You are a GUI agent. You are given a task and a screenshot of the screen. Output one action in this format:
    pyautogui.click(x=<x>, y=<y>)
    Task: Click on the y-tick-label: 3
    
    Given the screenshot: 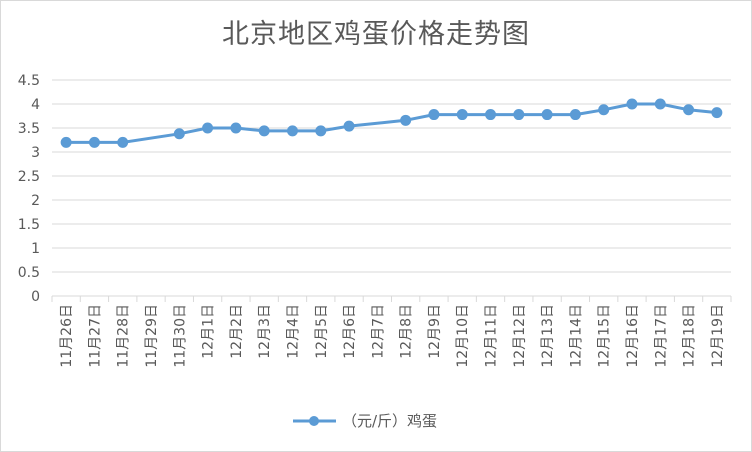 What is the action you would take?
    pyautogui.click(x=35, y=153)
    